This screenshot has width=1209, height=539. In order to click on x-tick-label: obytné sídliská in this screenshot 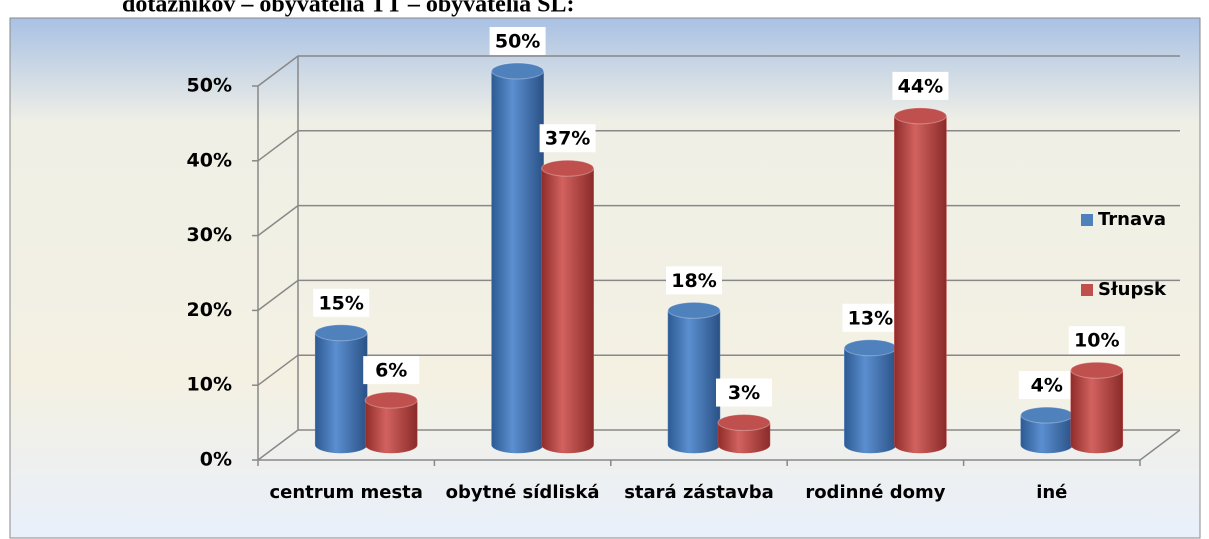, I will do `click(523, 492)`.